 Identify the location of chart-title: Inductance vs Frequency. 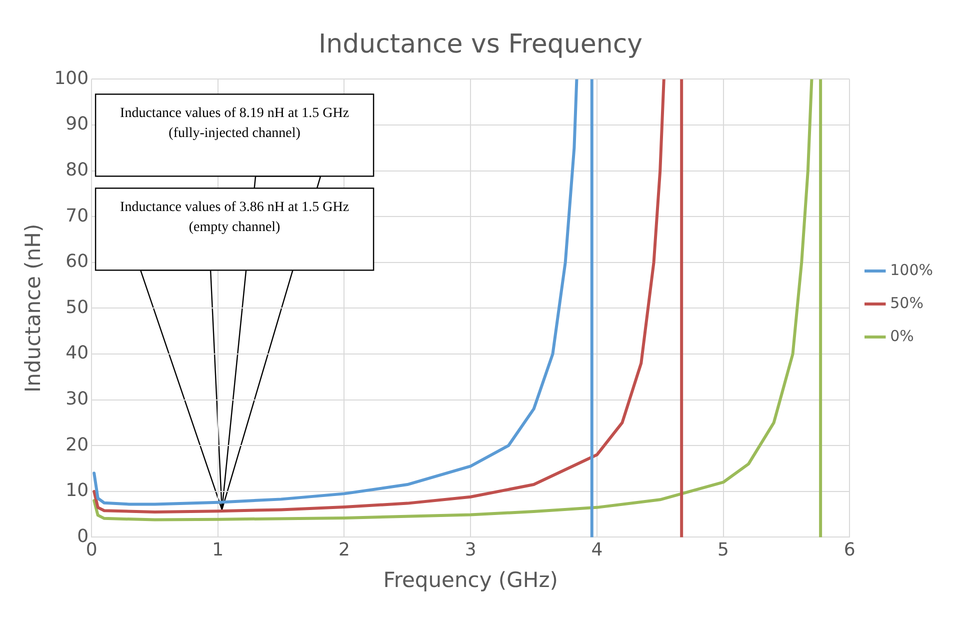
(480, 44).